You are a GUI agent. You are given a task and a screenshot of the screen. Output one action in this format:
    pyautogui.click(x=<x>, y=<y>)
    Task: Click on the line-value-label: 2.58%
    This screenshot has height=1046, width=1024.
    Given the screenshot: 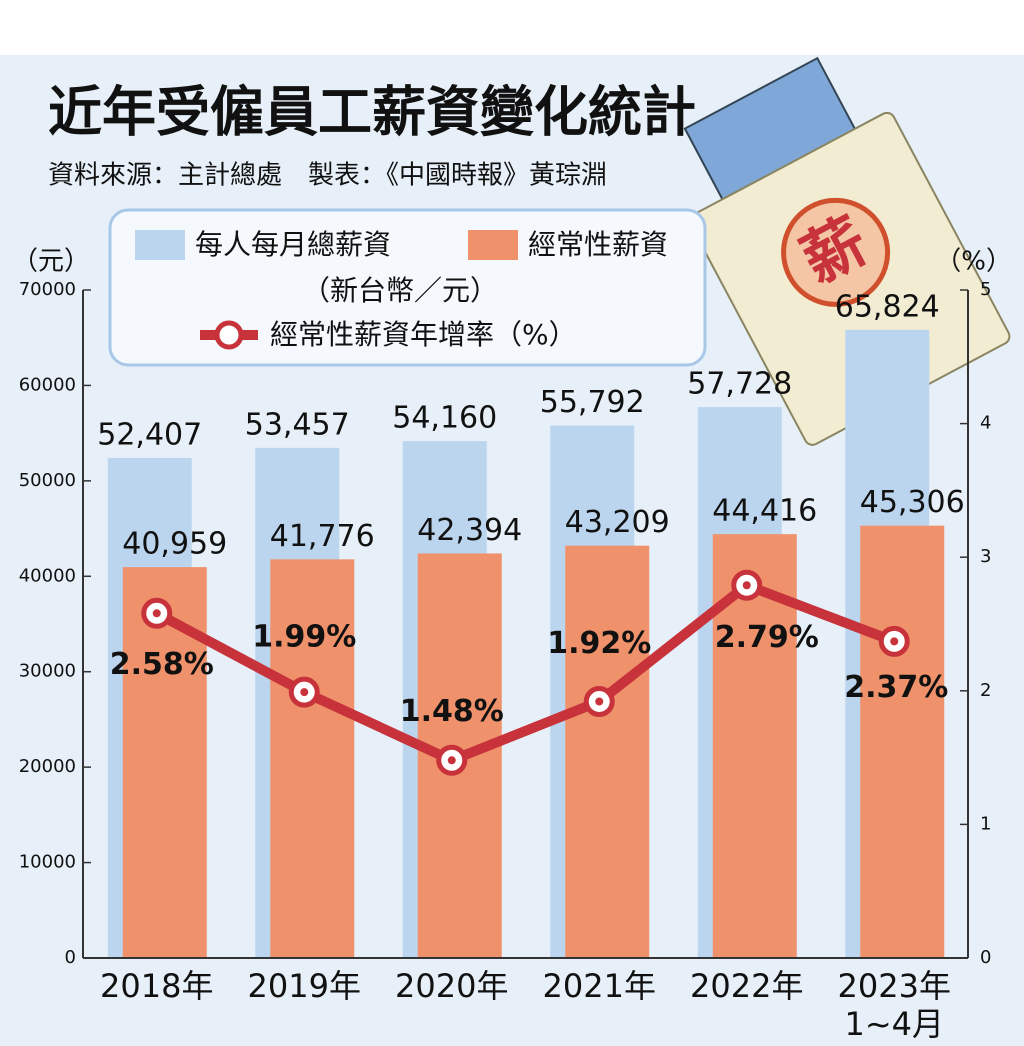 What is the action you would take?
    pyautogui.click(x=162, y=664)
    